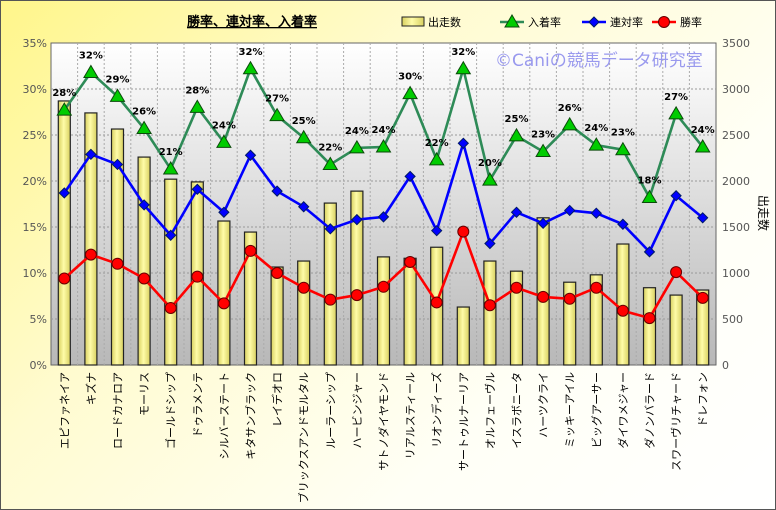 The width and height of the screenshot is (776, 510). I want to click on legend-swatch-bar, so click(413, 21).